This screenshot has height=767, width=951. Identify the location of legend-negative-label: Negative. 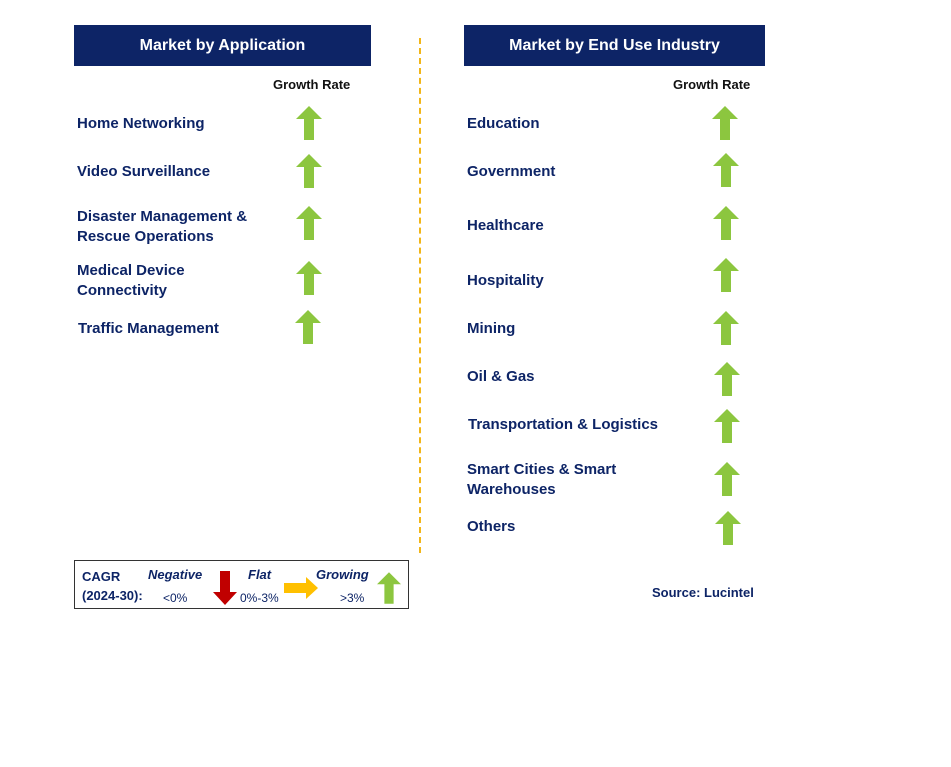
(175, 574).